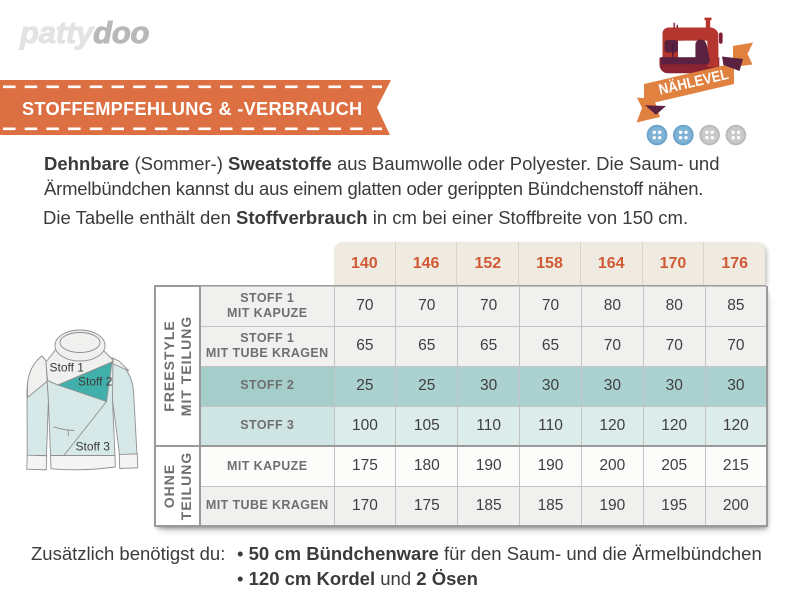 The height and width of the screenshot is (600, 800). What do you see at coordinates (192, 109) in the screenshot?
I see `svg-text: STOFFEMPFEHLUNG & -VERBRAUCH` at bounding box center [192, 109].